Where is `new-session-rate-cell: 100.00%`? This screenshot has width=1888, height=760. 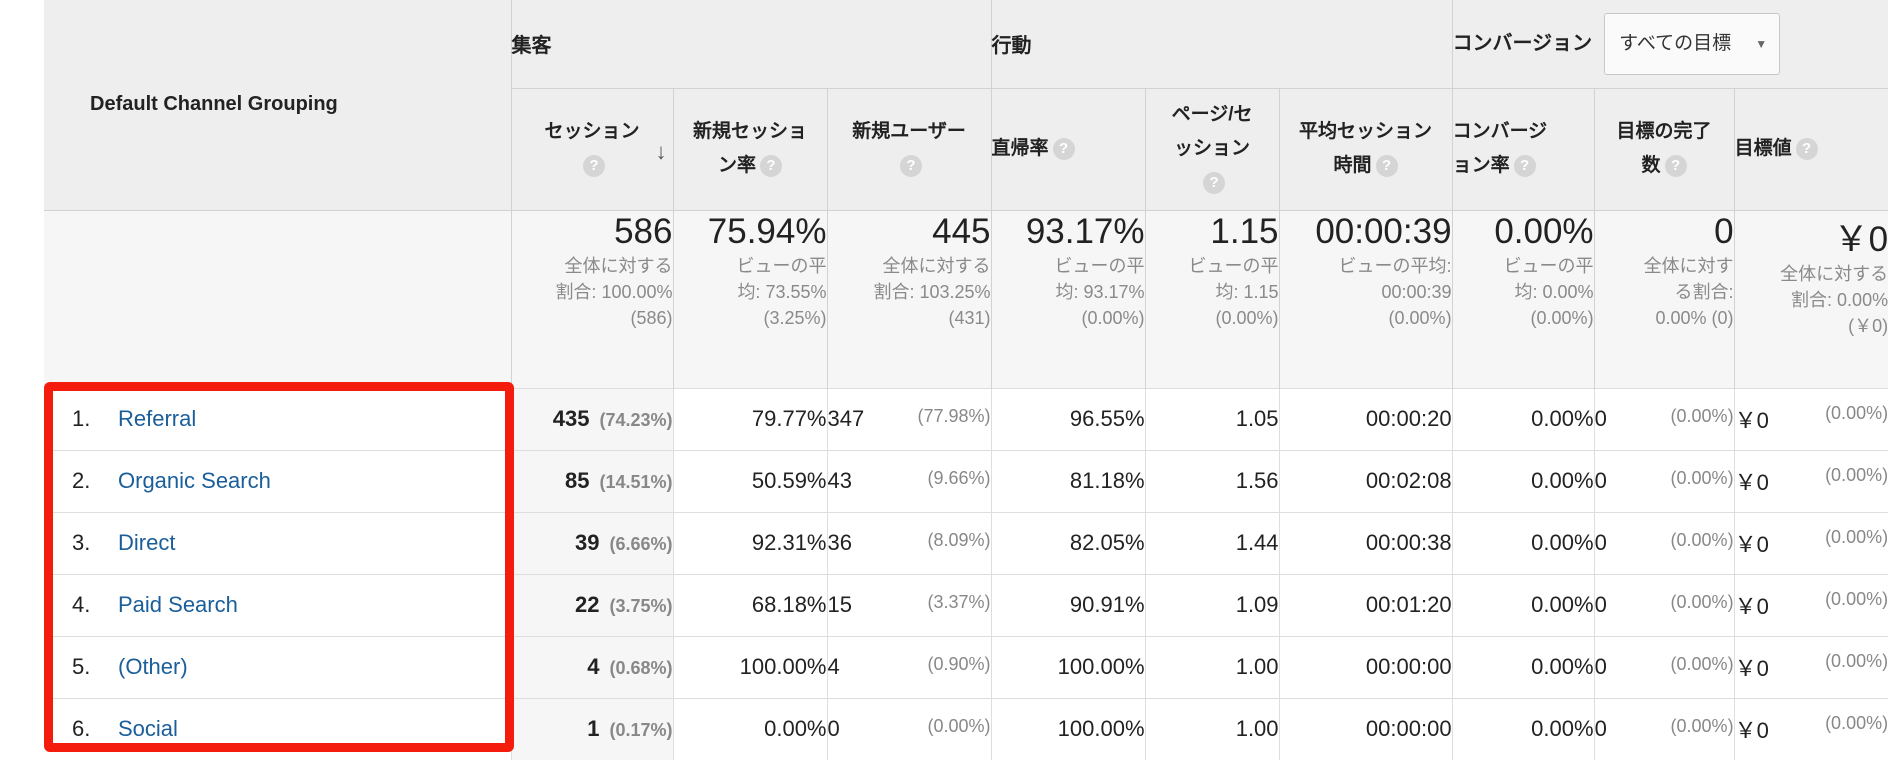 new-session-rate-cell: 100.00% is located at coordinates (749, 666).